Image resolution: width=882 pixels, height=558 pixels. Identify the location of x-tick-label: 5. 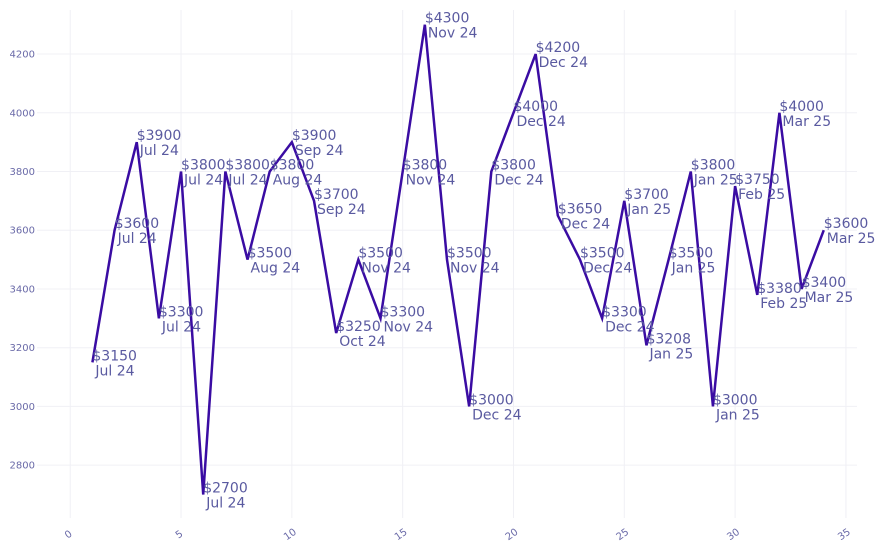
(180, 535).